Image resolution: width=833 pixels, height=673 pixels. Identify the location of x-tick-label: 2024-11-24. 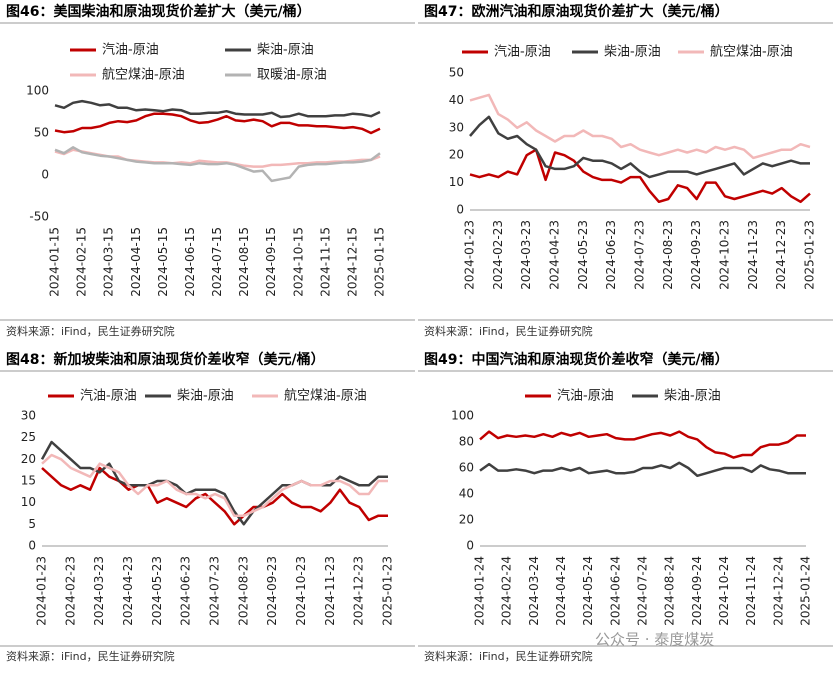
(751, 591).